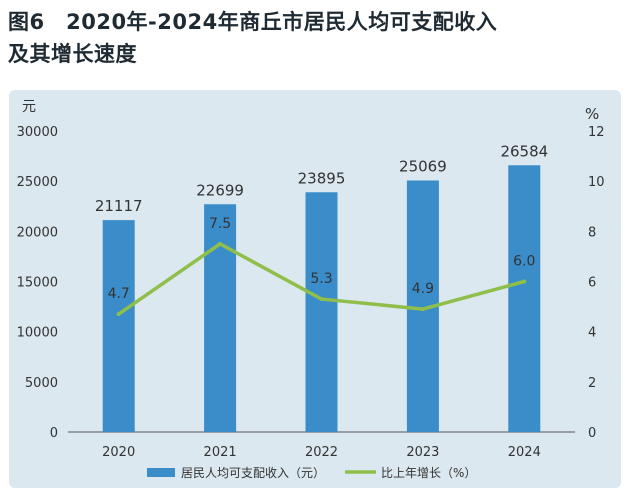 This screenshot has height=492, width=627. Describe the element at coordinates (29, 107) in the screenshot. I see `y-left-unit: 元` at that location.